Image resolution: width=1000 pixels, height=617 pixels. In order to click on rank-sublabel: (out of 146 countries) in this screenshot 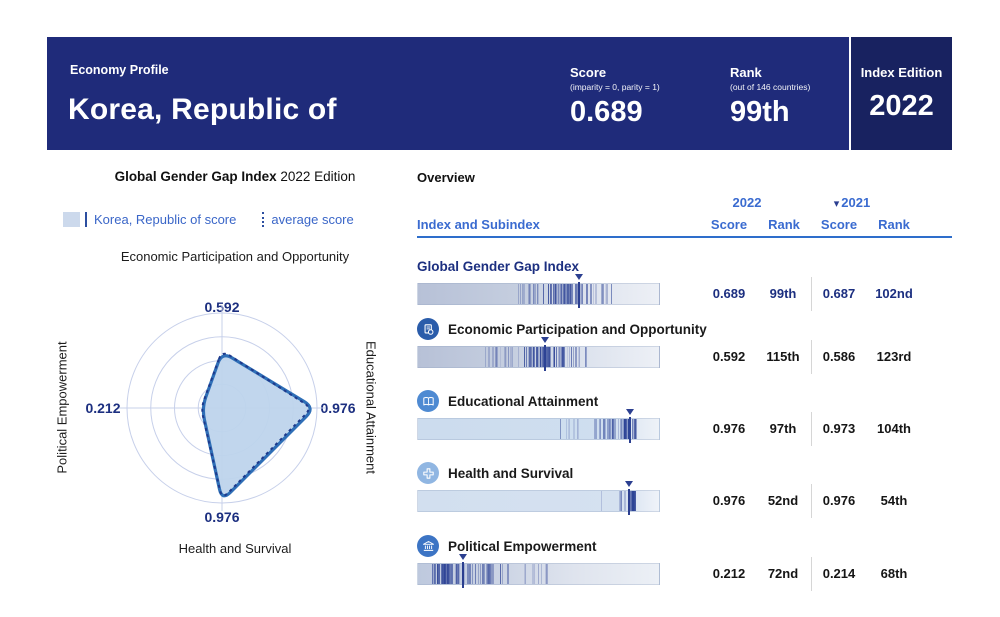, I will do `click(770, 87)`.